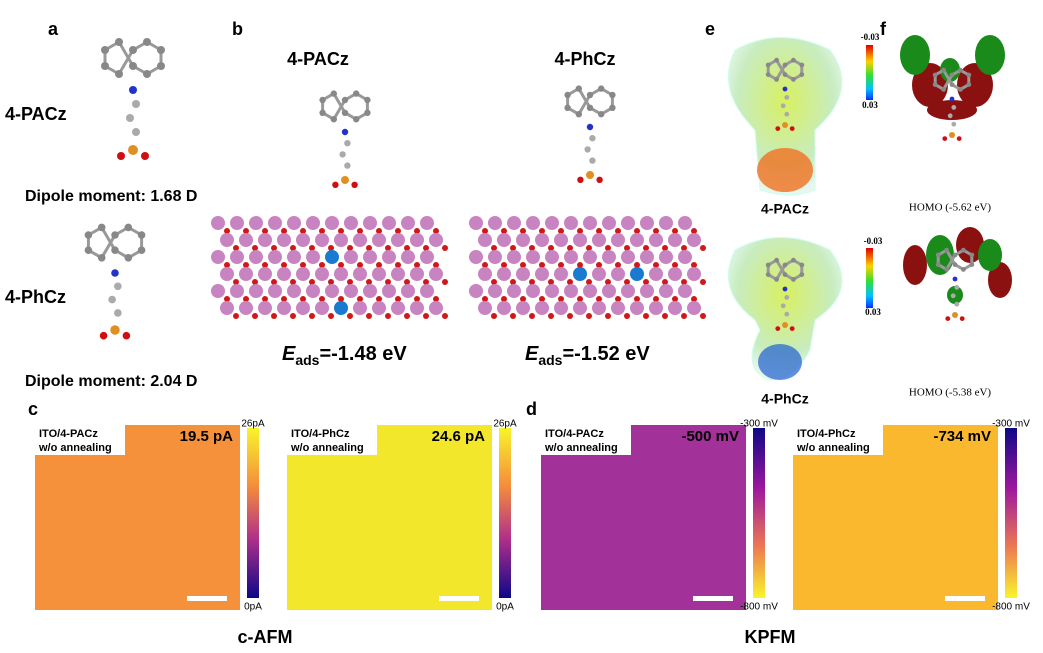 The width and height of the screenshot is (1043, 653). Describe the element at coordinates (237, 29) in the screenshot. I see `panel-label: b` at that location.